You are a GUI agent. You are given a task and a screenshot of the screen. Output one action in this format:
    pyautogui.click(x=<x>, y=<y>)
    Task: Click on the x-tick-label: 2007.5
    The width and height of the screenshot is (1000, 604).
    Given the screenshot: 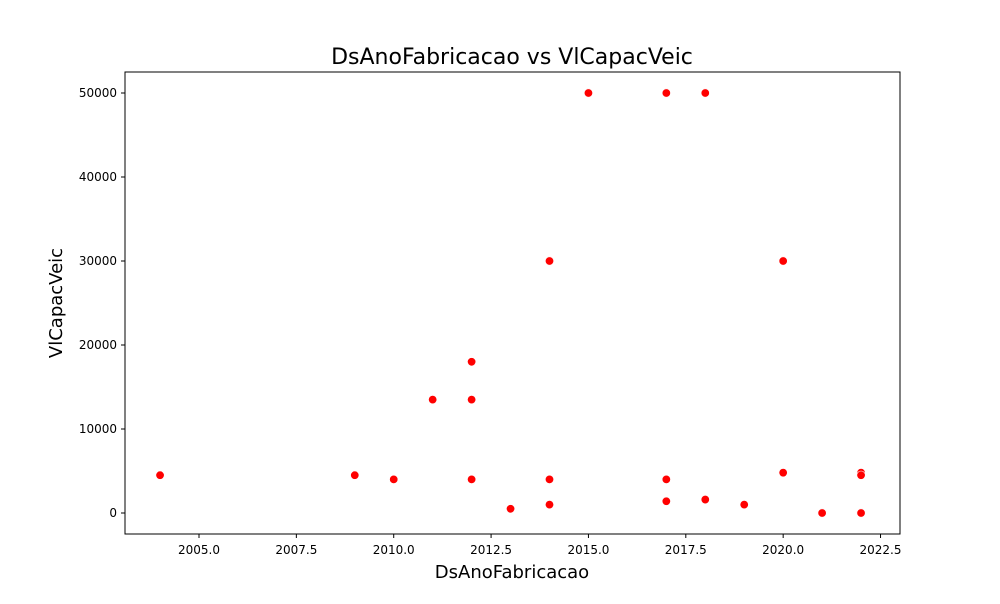 What is the action you would take?
    pyautogui.click(x=296, y=550)
    